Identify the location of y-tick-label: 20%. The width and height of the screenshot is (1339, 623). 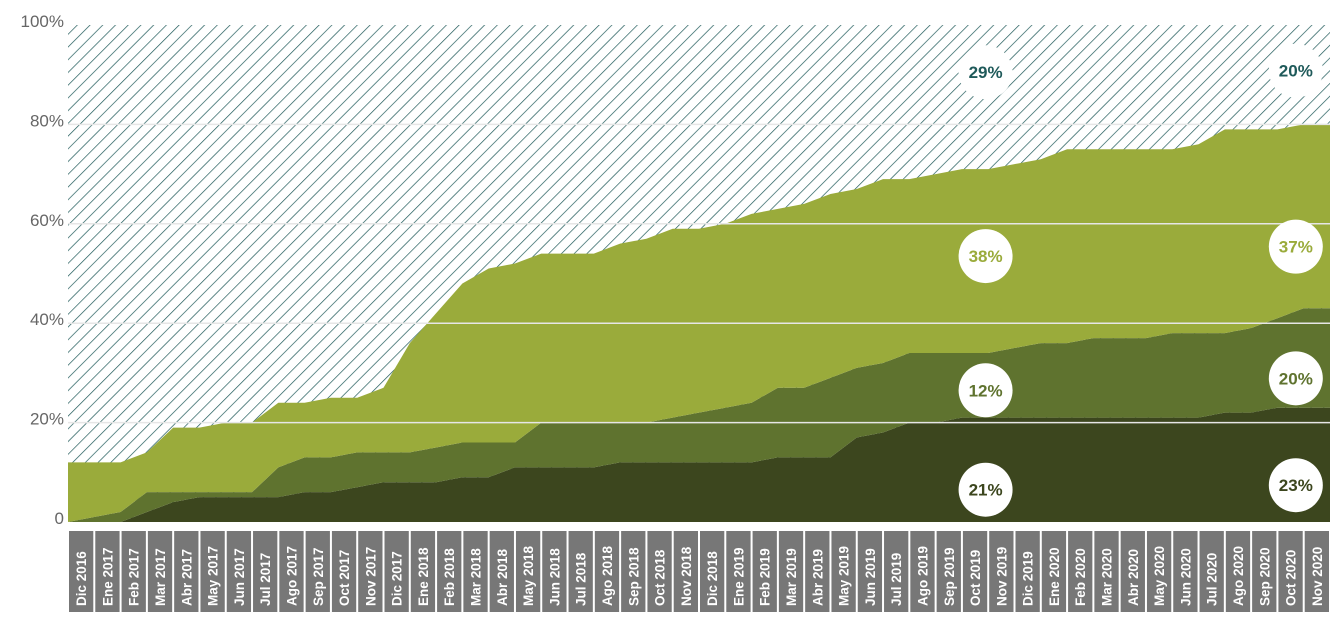
(47, 419).